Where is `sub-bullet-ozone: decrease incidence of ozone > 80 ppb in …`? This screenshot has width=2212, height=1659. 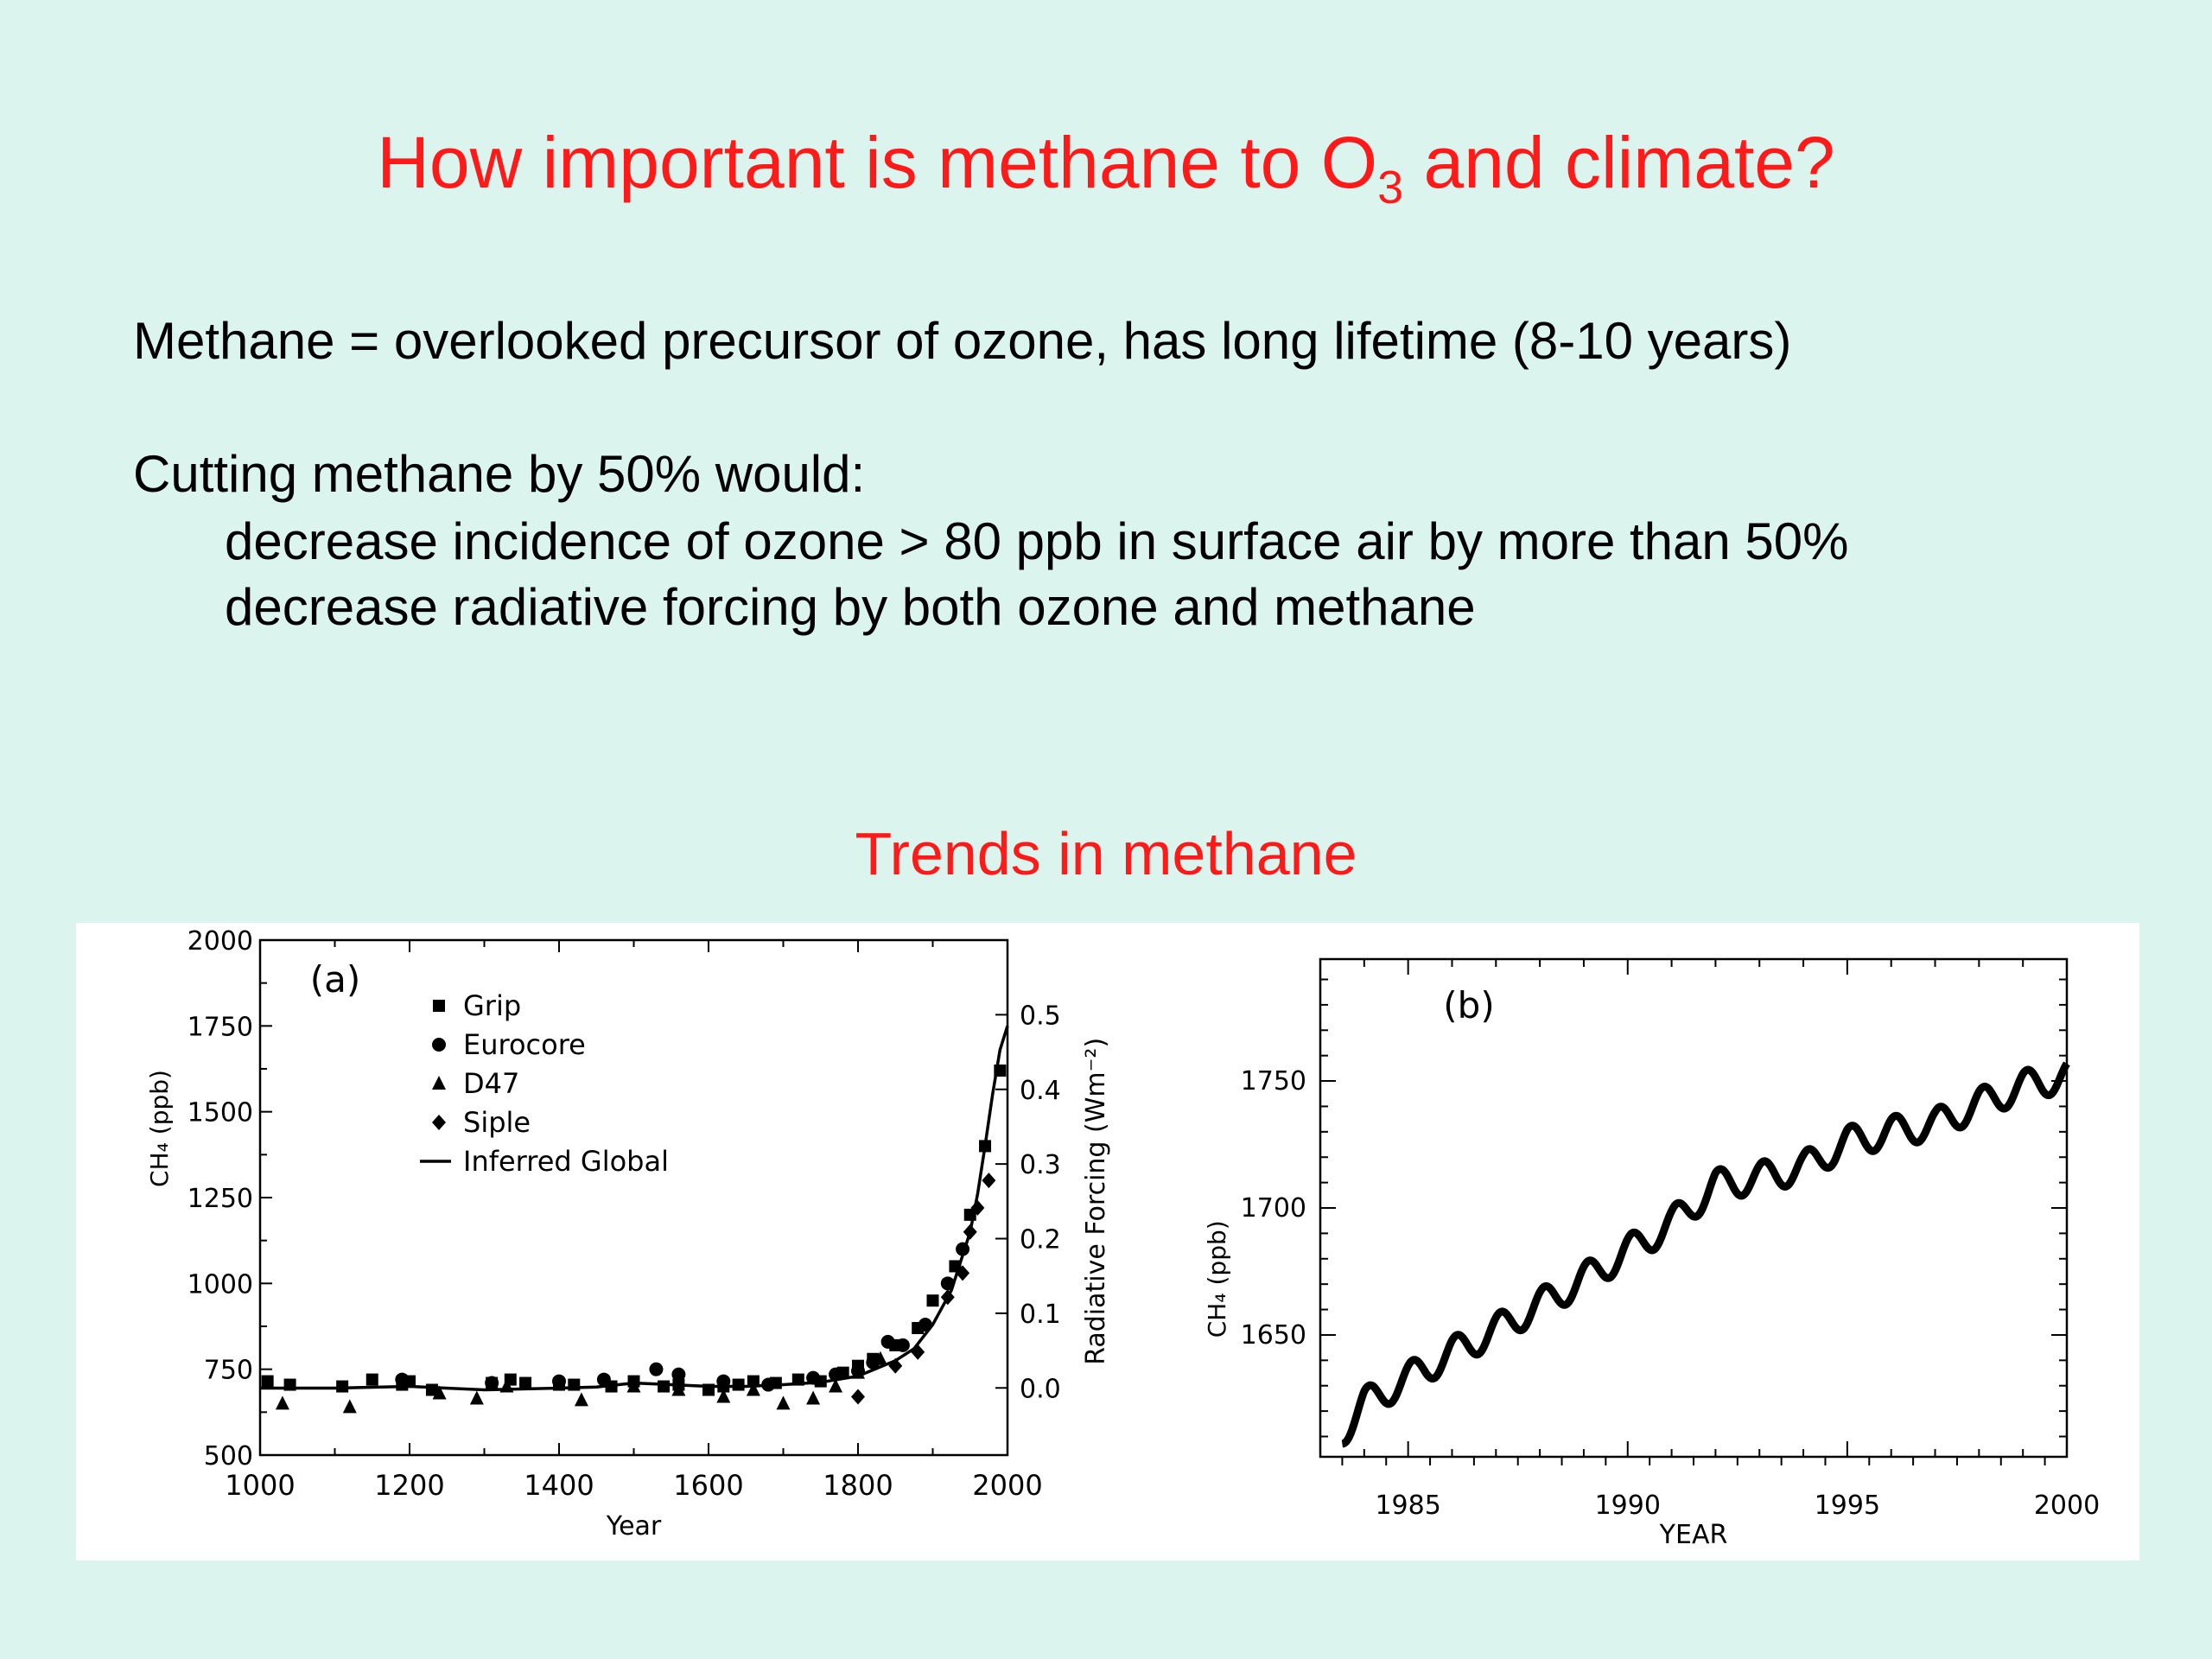
sub-bullet-ozone: decrease incidence of ozone > 80 ppb in … is located at coordinates (1037, 541).